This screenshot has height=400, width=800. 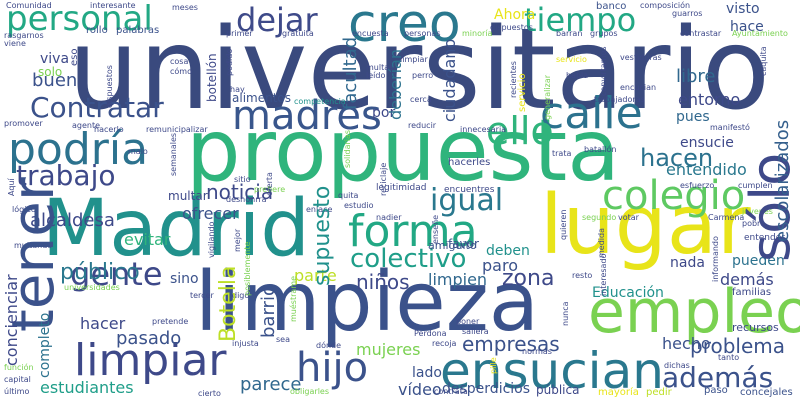 I want to click on word-publico: público, so click(x=100, y=272).